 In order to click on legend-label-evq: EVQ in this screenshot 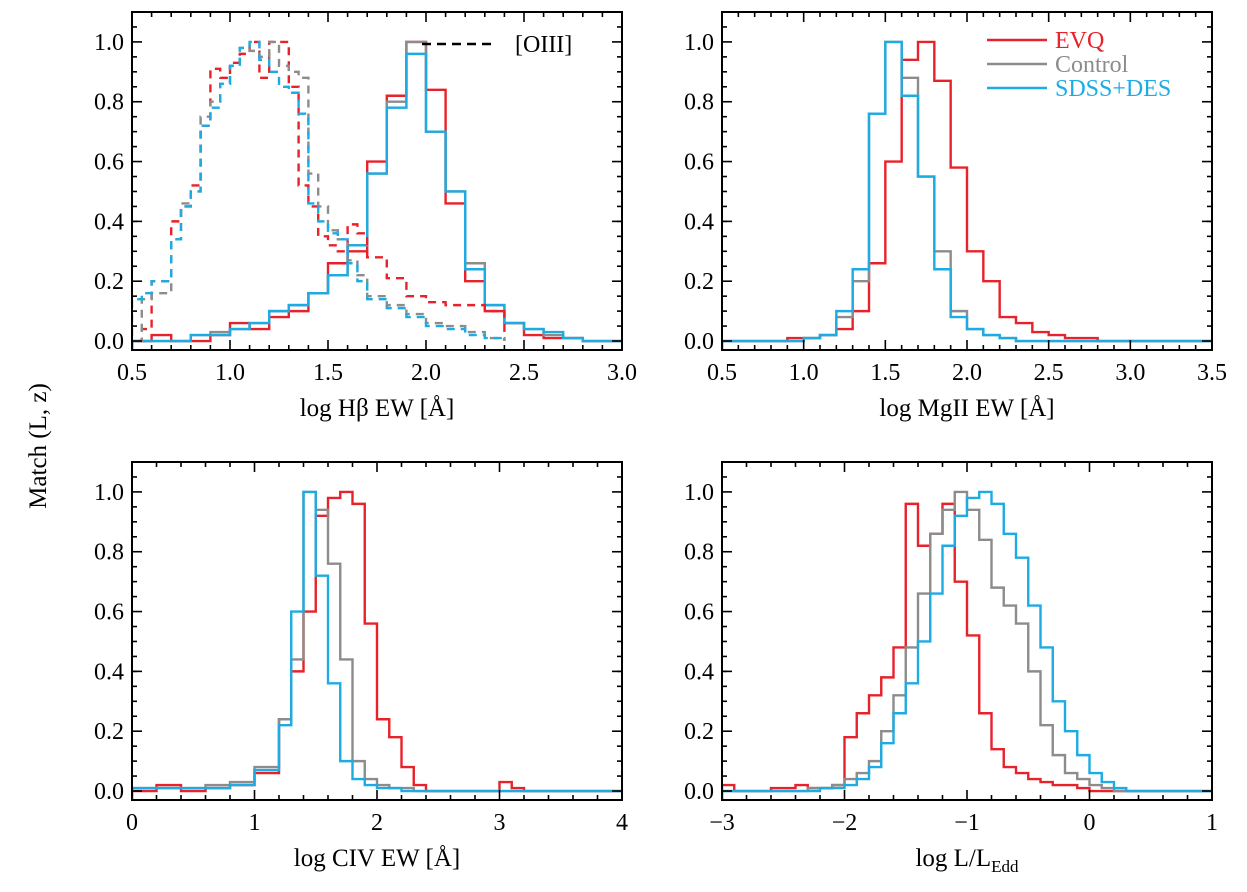, I will do `click(1079, 41)`.